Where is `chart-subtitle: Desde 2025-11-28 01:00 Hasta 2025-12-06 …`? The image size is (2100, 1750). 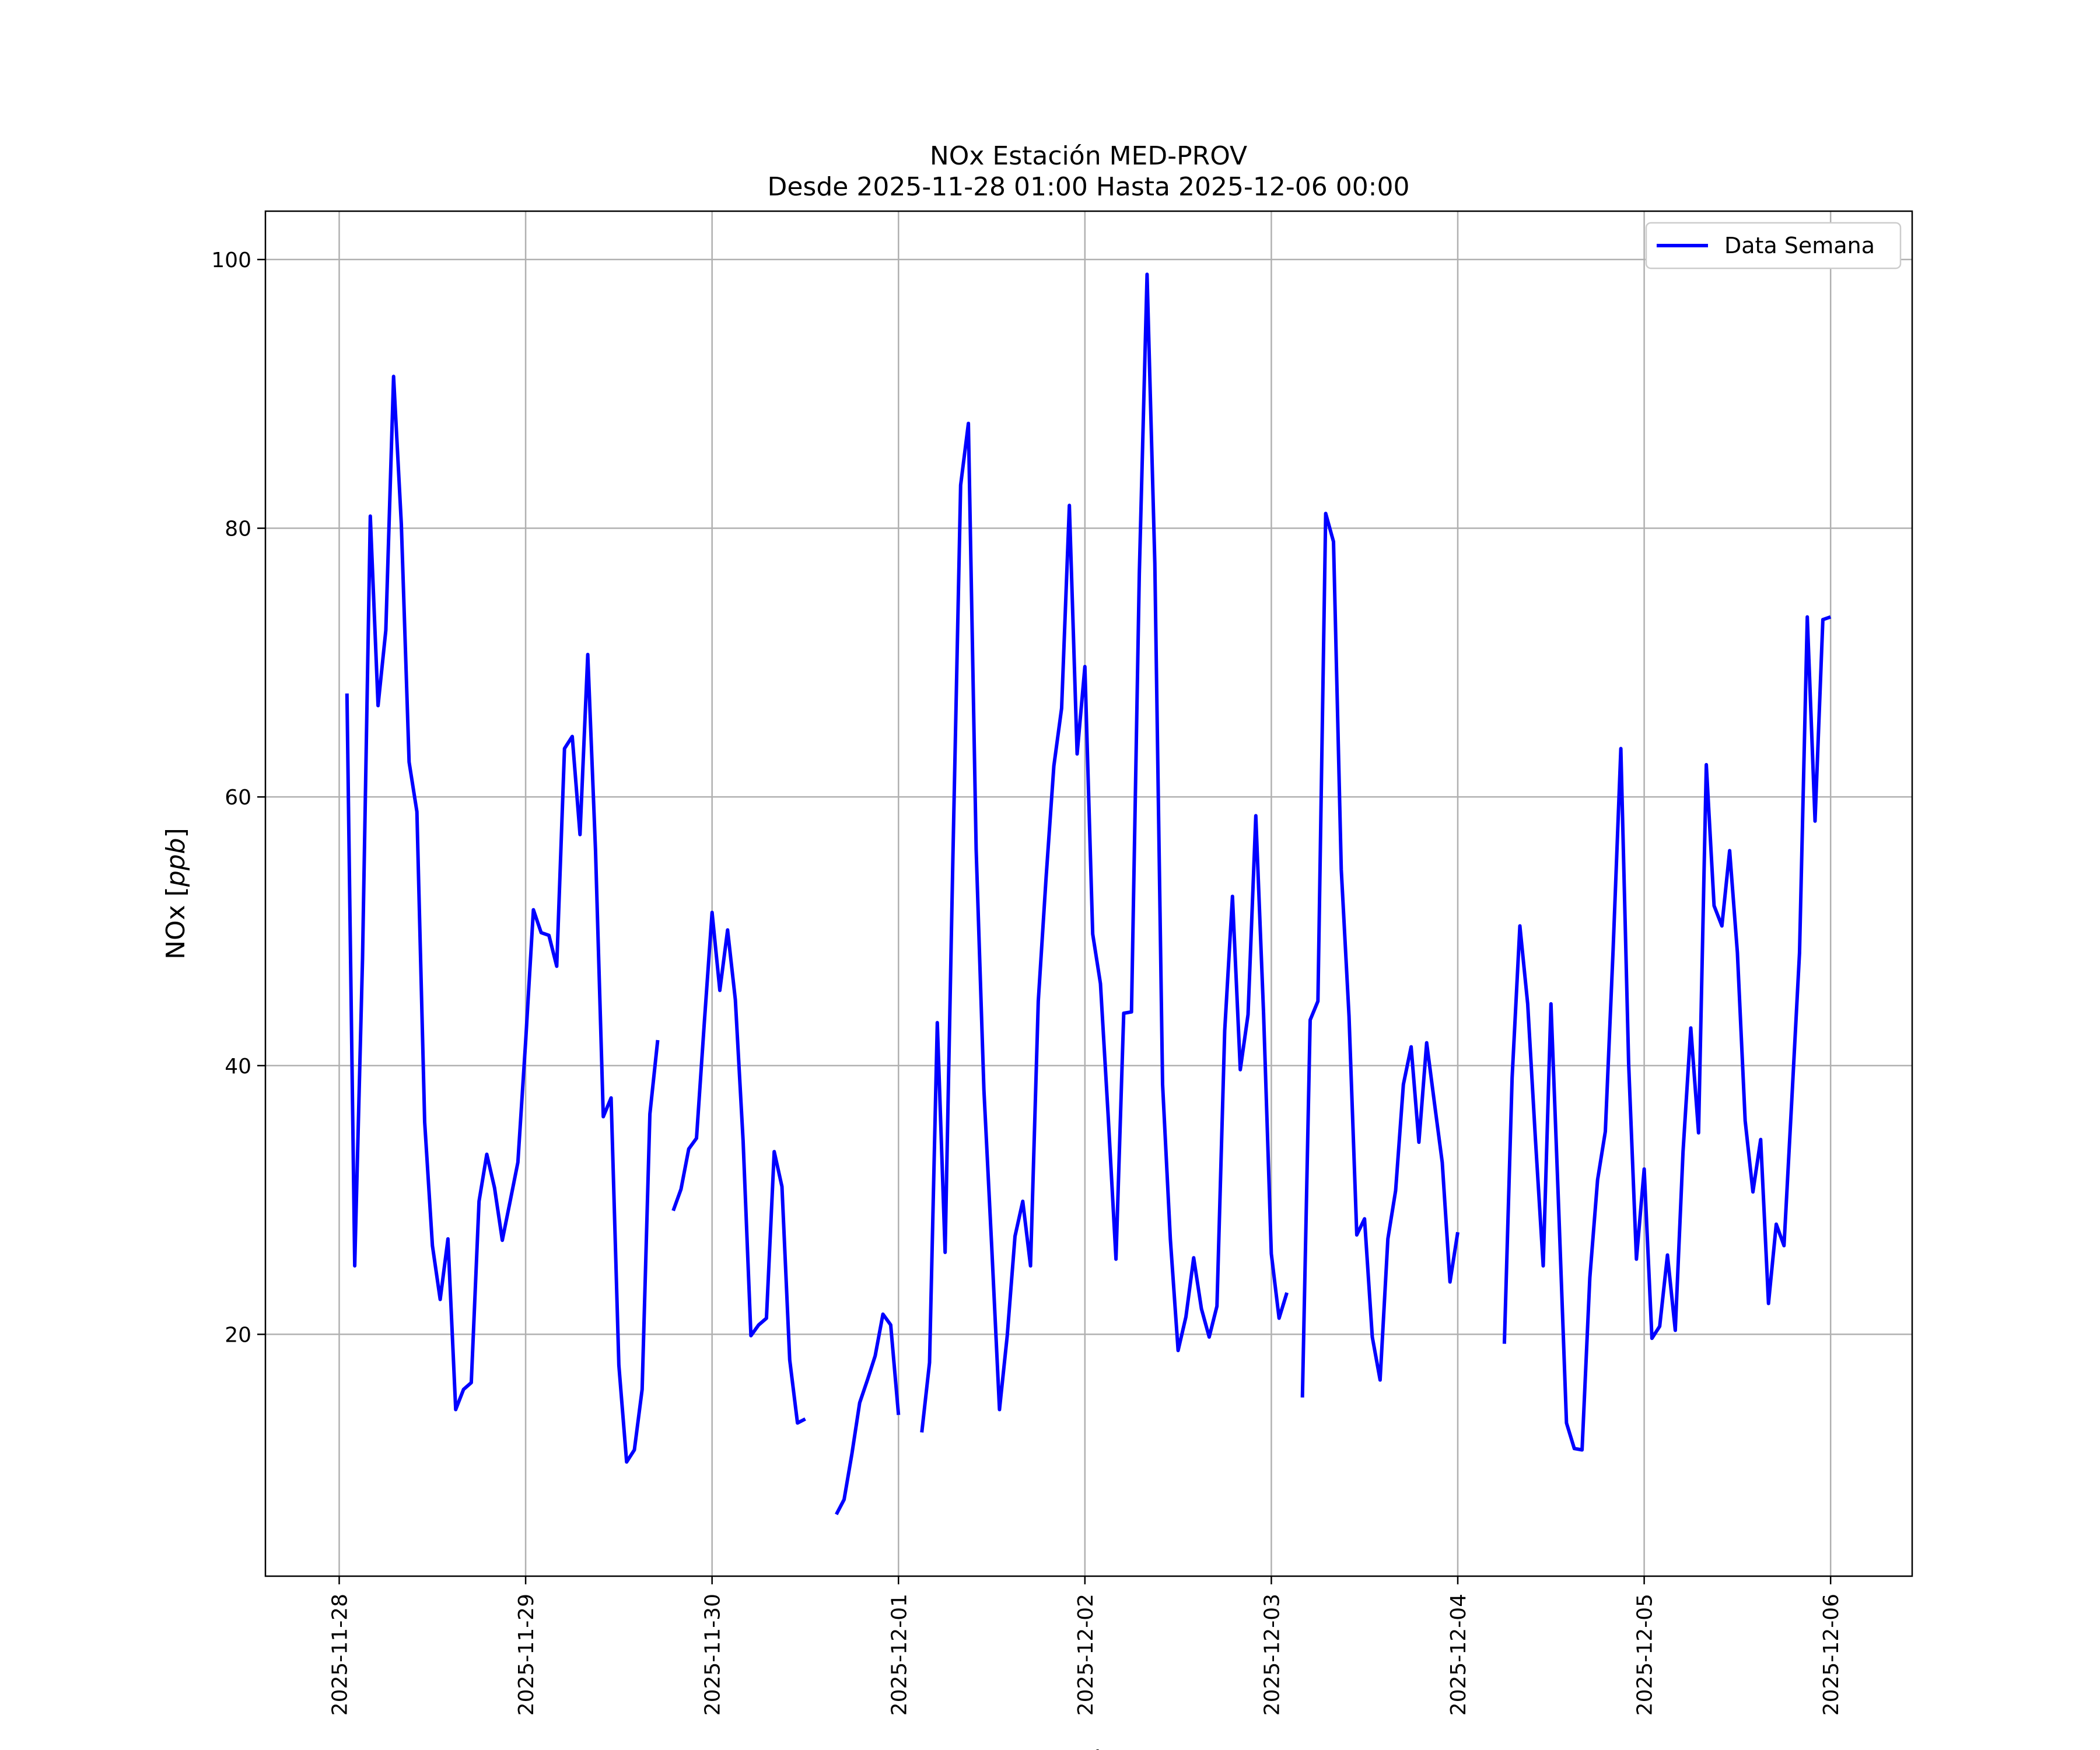
chart-subtitle: Desde 2025-11-28 01:00 Hasta 2025-12-06 … is located at coordinates (1088, 187).